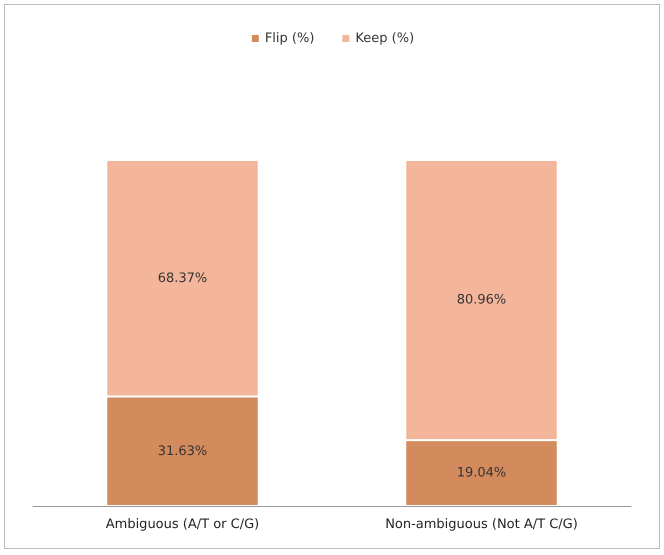  I want to click on legend-label: Flip (%), so click(289, 38).